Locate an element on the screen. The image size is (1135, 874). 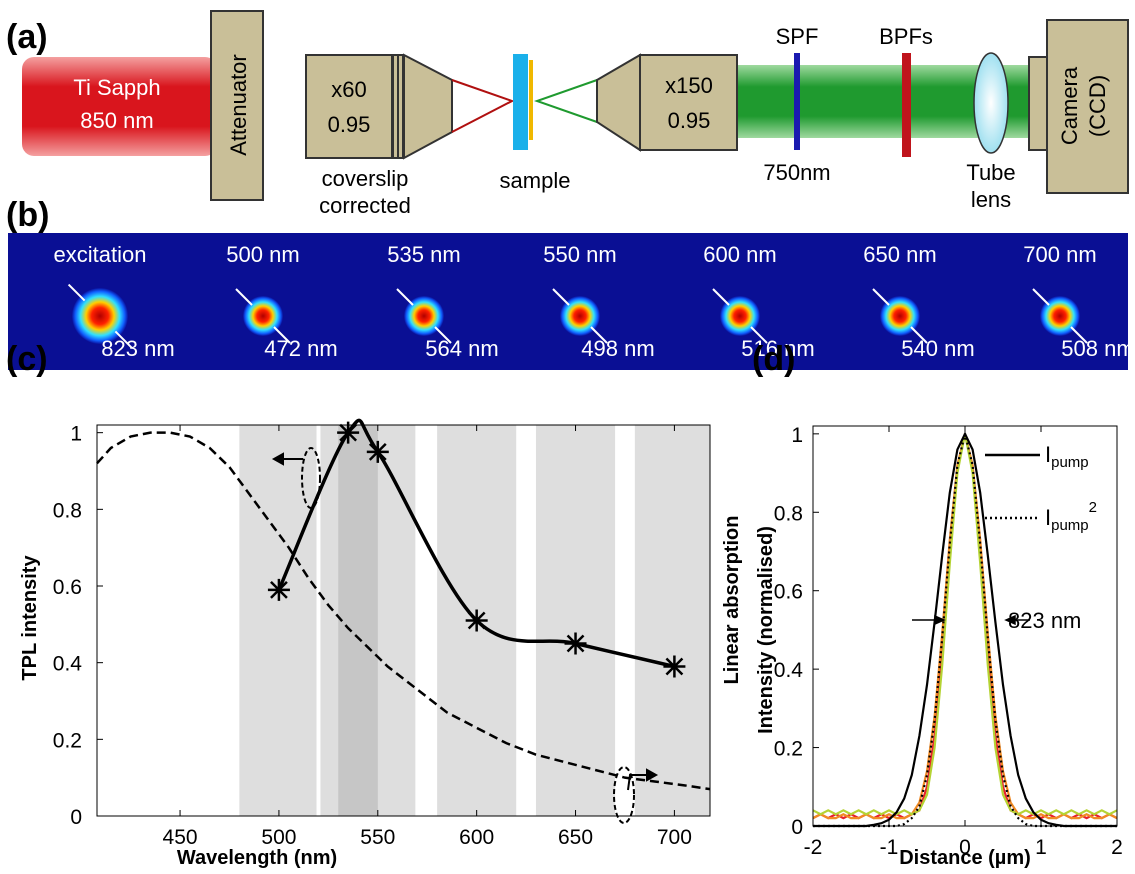
x-axis-label: Wavelength (nm) is located at coordinates (257, 858).